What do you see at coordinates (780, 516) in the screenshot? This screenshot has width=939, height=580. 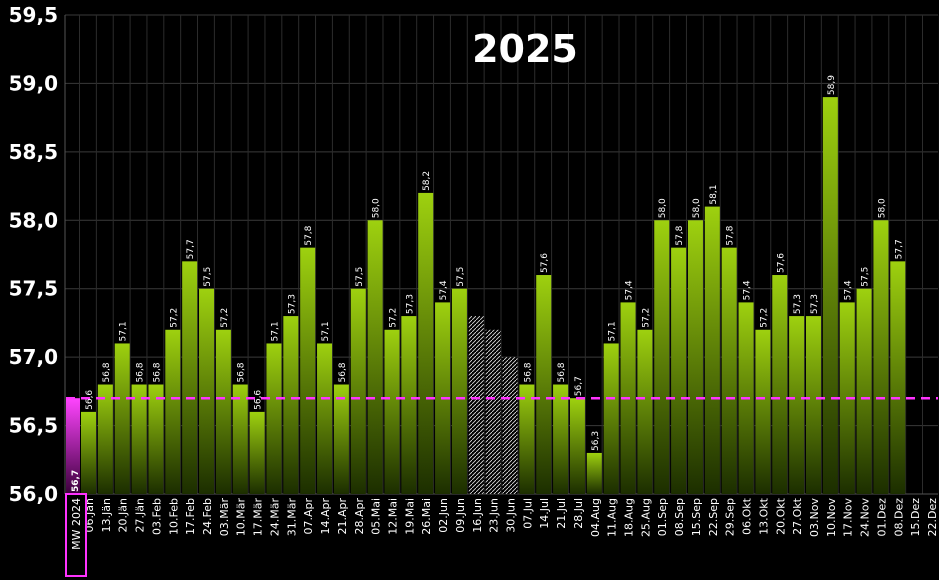 I see `x-tick-label: 20.Okt` at bounding box center [780, 516].